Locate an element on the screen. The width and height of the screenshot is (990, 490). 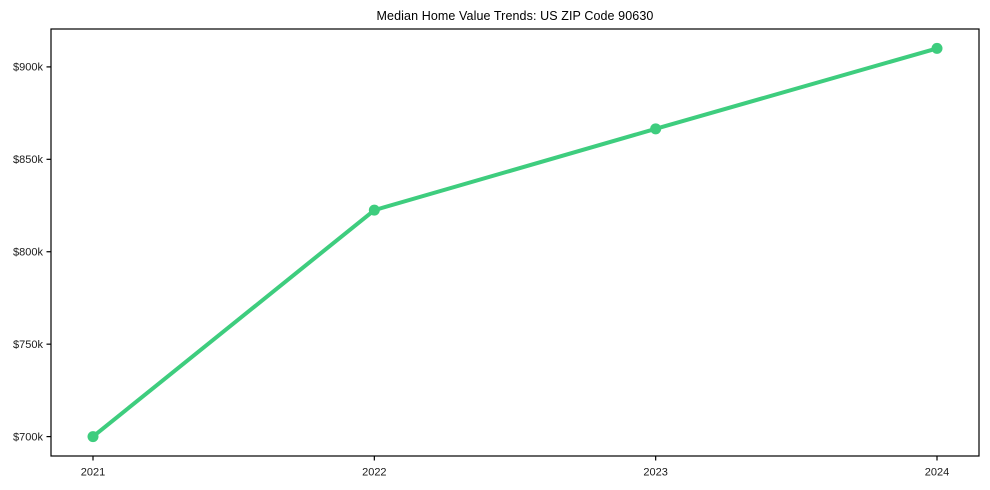
x-tick-label: 2021 is located at coordinates (93, 473).